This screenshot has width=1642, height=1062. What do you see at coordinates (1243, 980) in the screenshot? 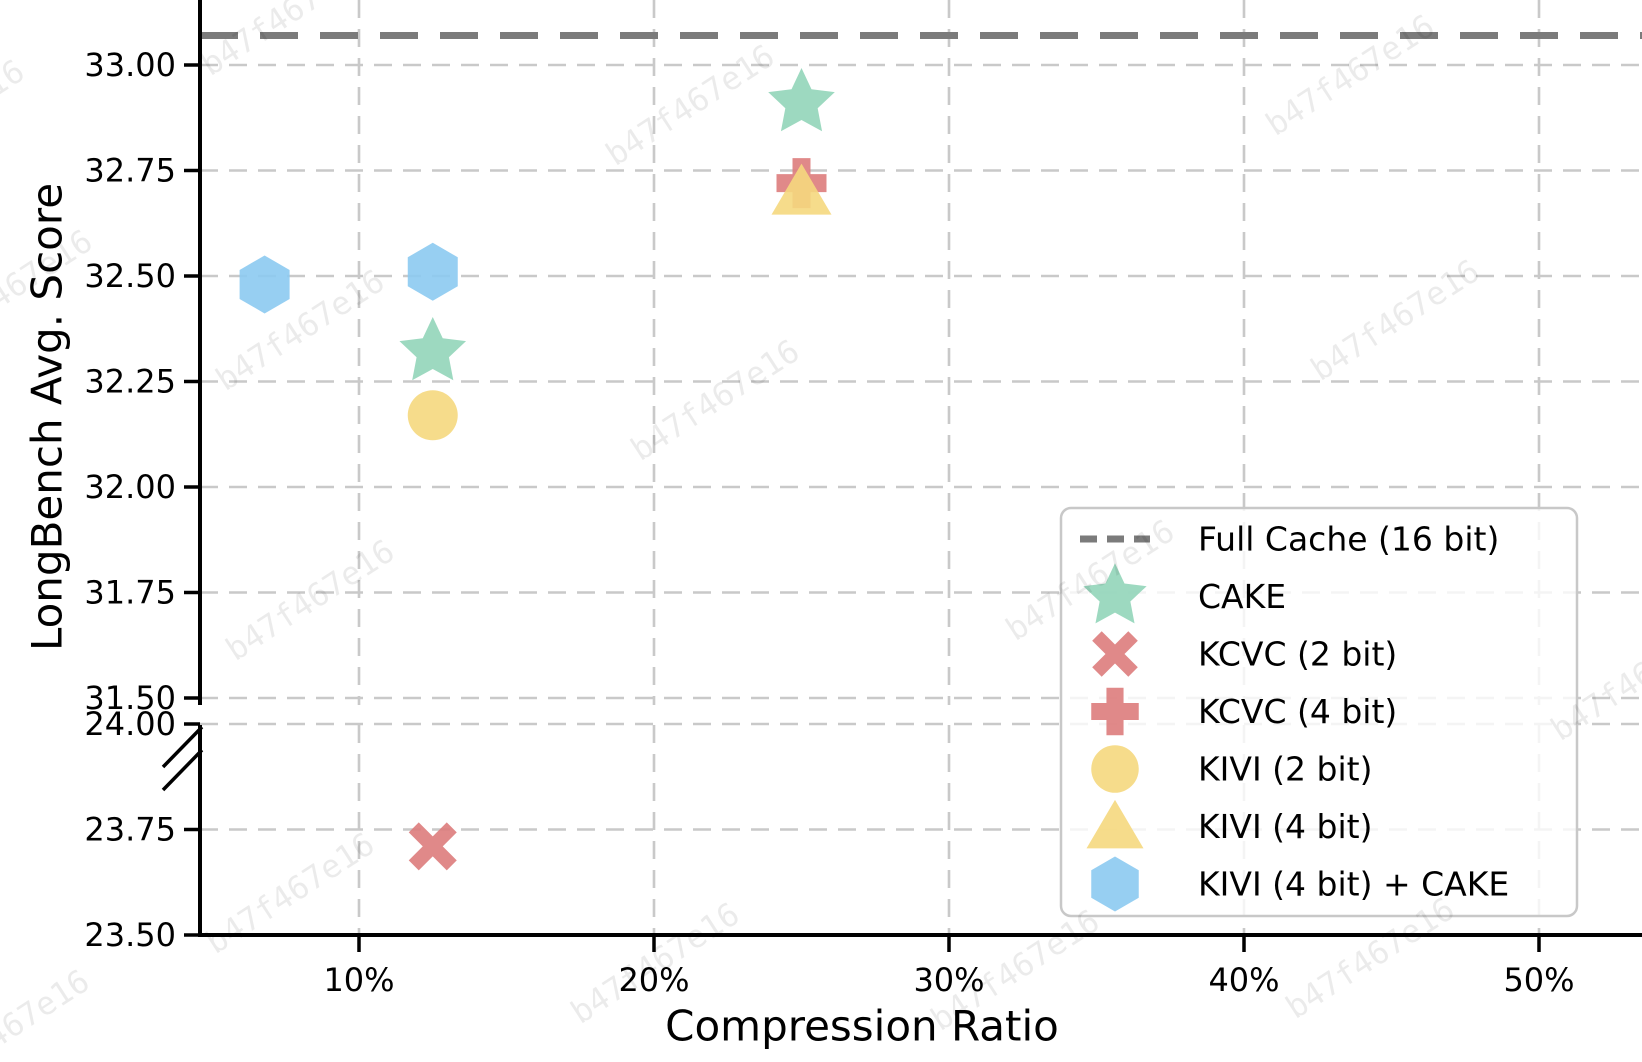
I see `x-tick-label: 40%` at bounding box center [1243, 980].